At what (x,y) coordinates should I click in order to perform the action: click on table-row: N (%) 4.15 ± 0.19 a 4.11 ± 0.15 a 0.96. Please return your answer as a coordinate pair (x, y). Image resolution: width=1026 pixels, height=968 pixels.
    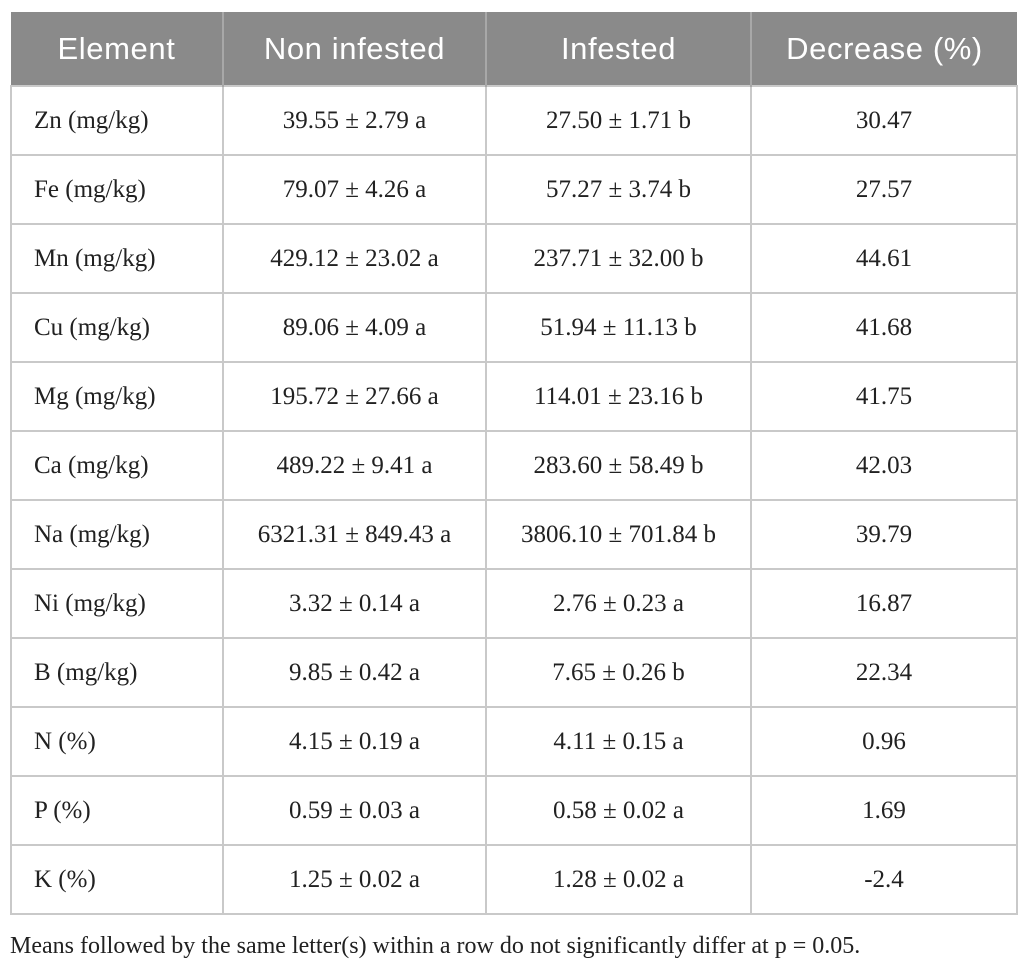
    Looking at the image, I should click on (514, 741).